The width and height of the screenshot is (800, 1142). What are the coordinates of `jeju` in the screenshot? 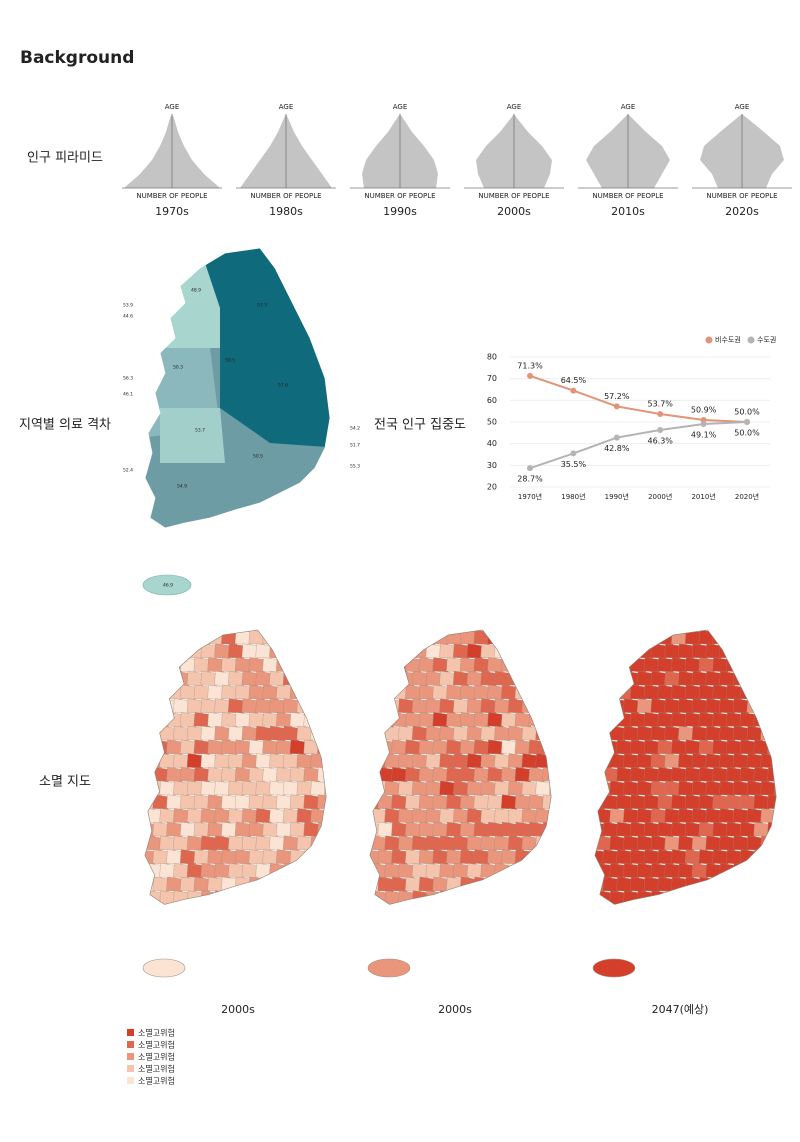 It's located at (167, 585).